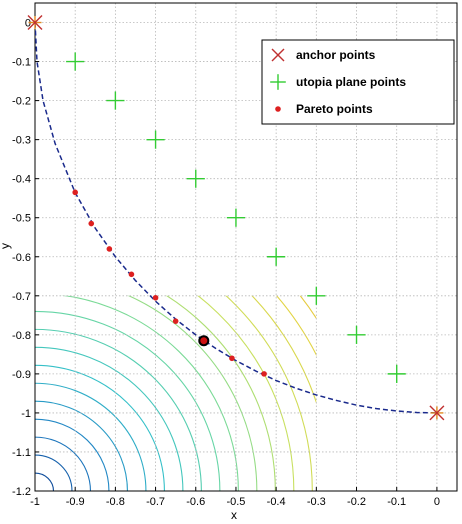 This screenshot has width=462, height=524. What do you see at coordinates (351, 82) in the screenshot?
I see `legend-label: utopia plane points` at bounding box center [351, 82].